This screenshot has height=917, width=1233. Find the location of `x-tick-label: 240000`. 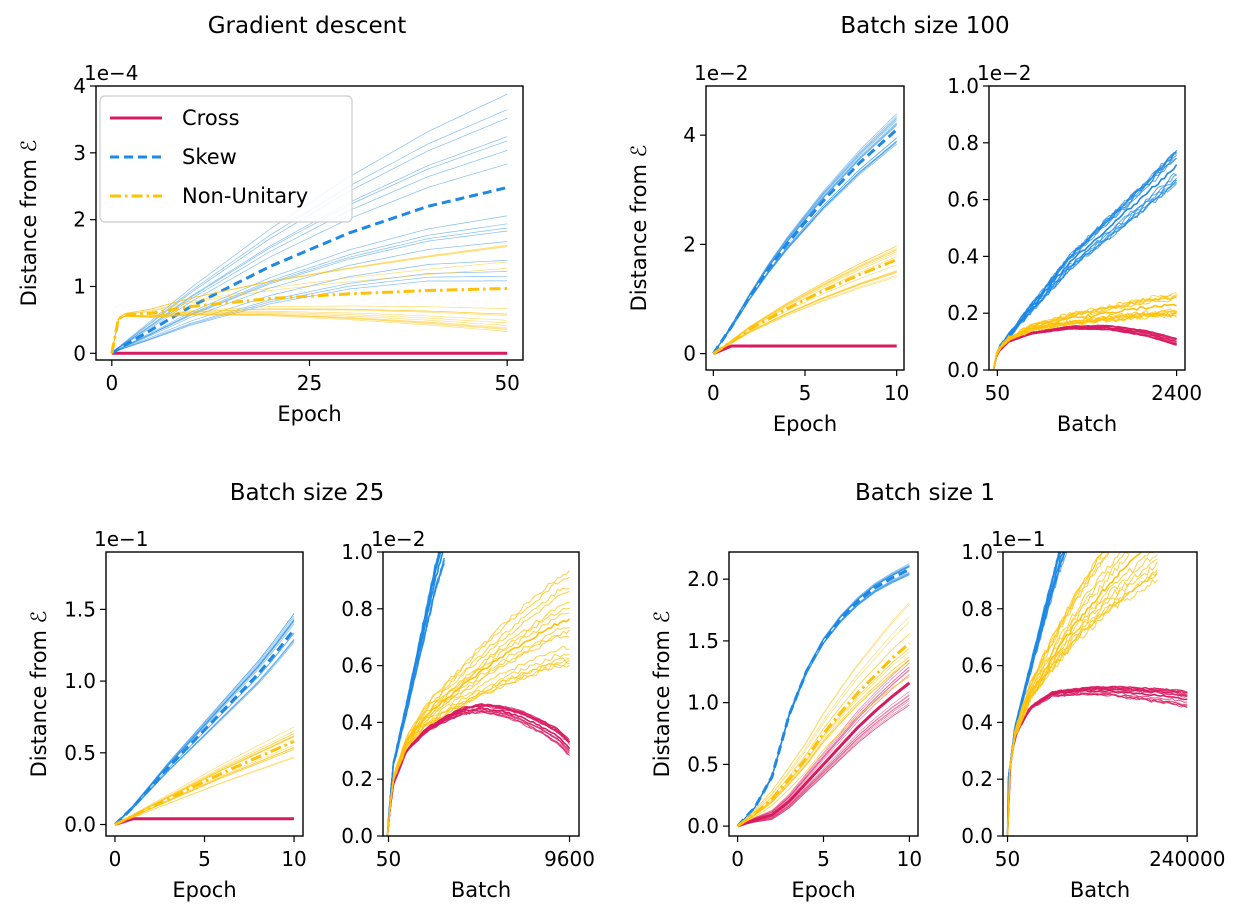

x-tick-label: 240000 is located at coordinates (1187, 859).